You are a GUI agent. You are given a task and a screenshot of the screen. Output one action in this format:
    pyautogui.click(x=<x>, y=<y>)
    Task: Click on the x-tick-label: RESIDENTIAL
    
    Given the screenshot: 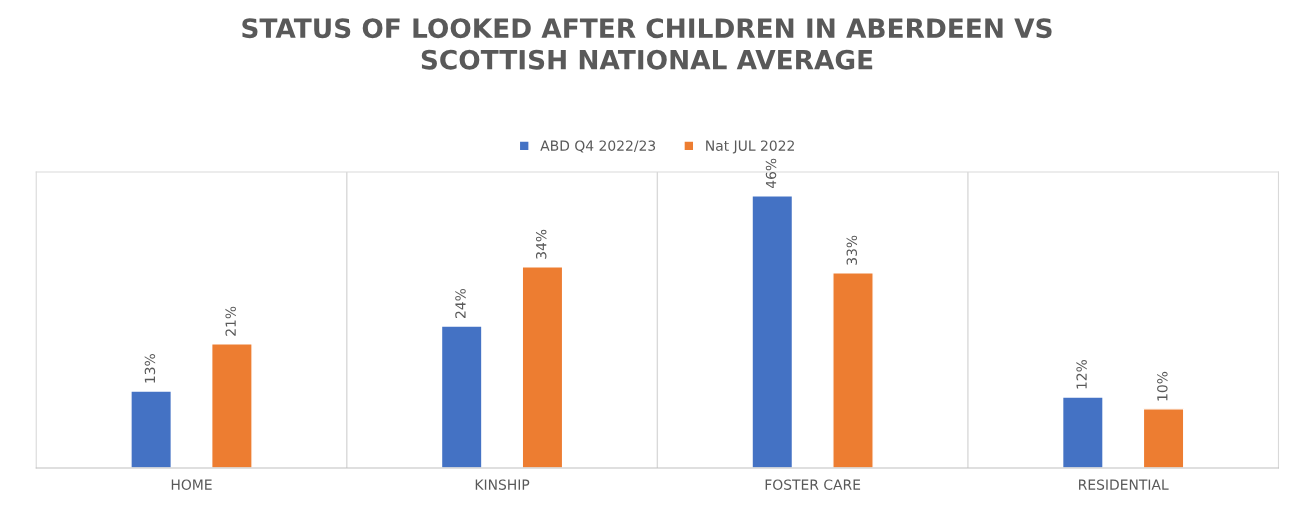 What is the action you would take?
    pyautogui.click(x=1124, y=484)
    